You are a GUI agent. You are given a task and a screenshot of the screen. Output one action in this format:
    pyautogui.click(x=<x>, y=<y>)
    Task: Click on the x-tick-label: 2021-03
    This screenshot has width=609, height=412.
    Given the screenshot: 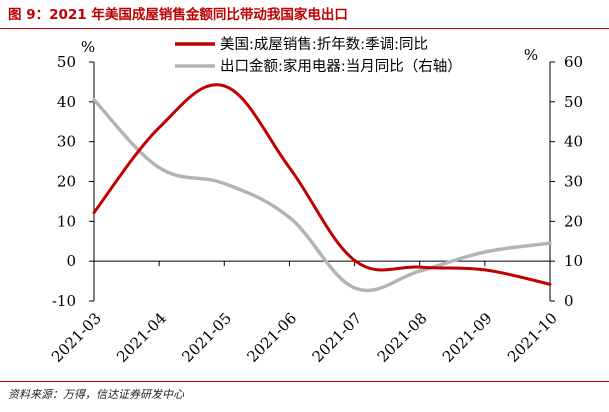 What is the action you would take?
    pyautogui.click(x=76, y=337)
    